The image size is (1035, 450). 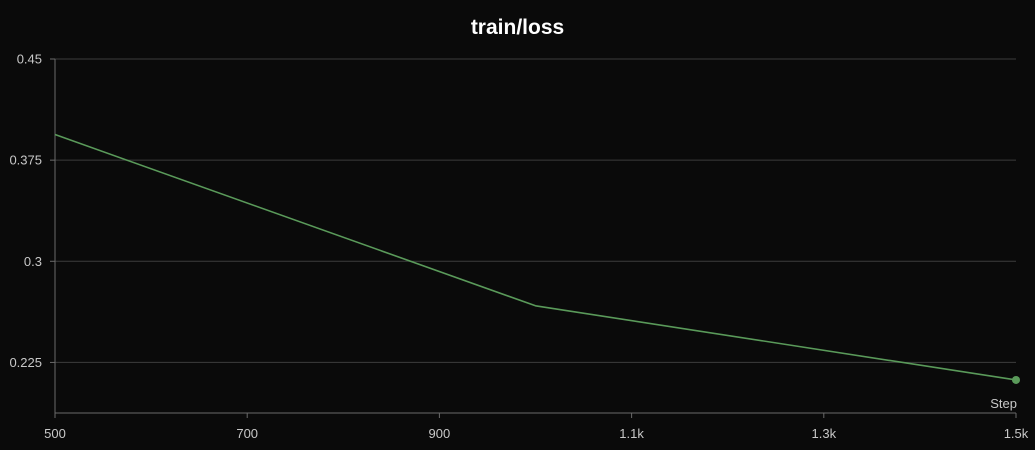 What do you see at coordinates (247, 433) in the screenshot?
I see `x-tick-label: 700` at bounding box center [247, 433].